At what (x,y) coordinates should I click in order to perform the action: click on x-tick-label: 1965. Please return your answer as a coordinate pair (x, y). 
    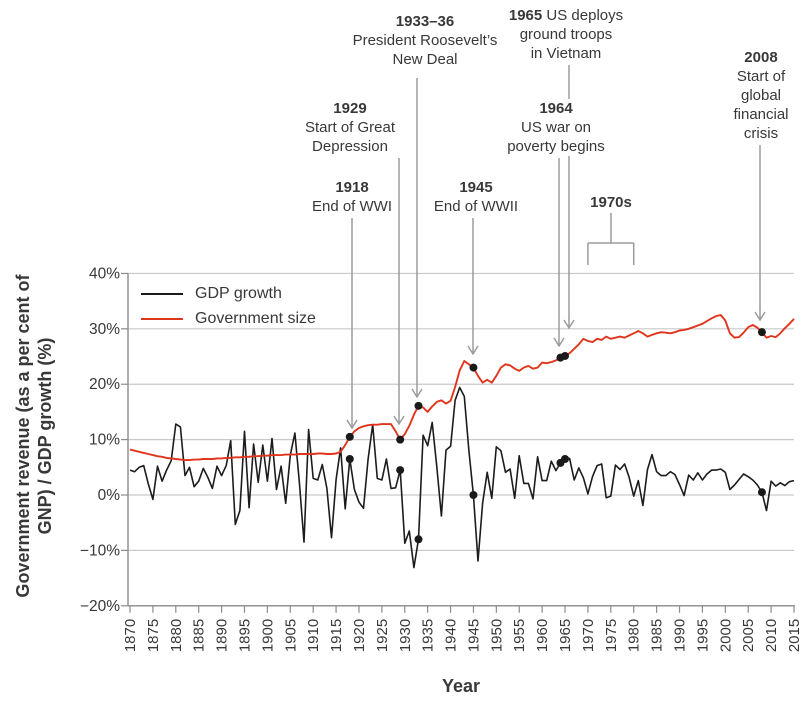
    Looking at the image, I should click on (565, 635).